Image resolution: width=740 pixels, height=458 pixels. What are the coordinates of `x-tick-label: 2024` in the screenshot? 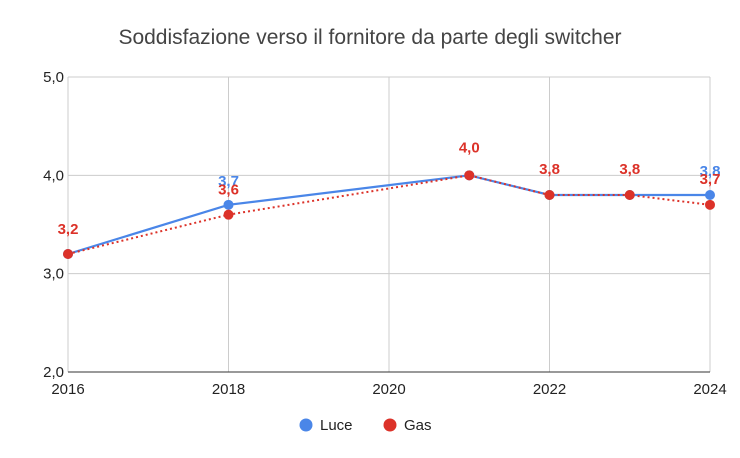 It's located at (709, 389).